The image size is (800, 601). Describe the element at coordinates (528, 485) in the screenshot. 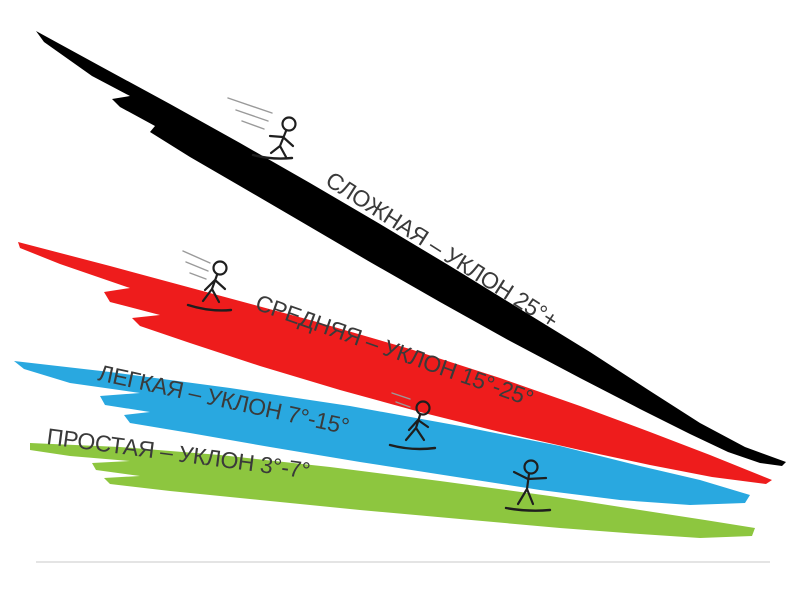

I see `snowboarder-standing-icon` at that location.